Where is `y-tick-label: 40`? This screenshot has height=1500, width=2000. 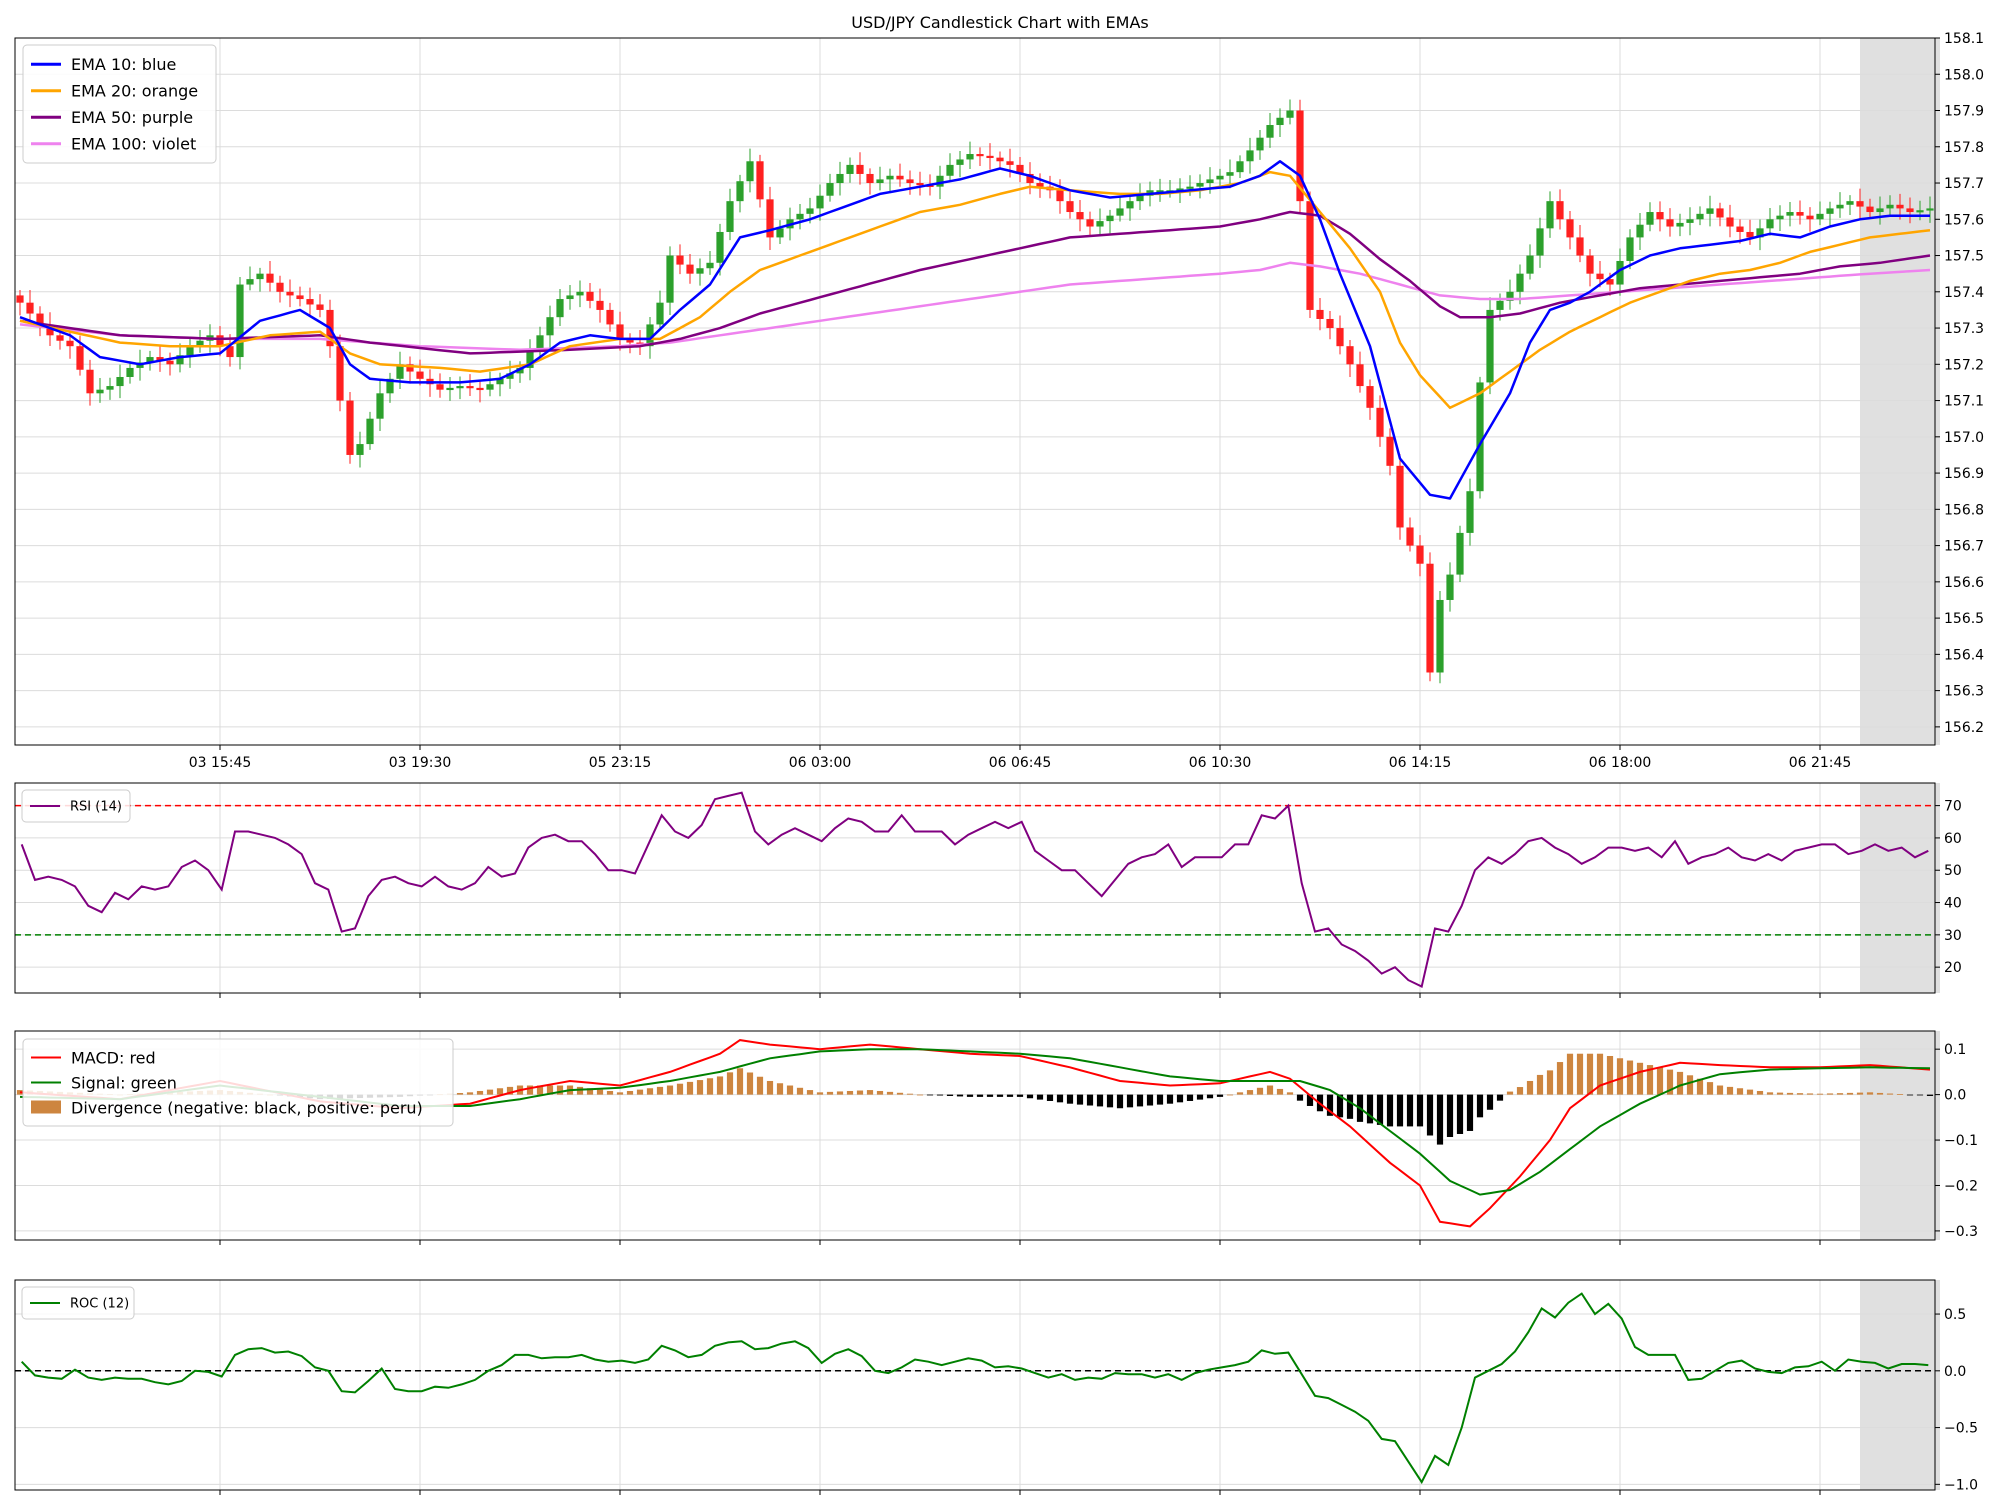 y-tick-label: 40 is located at coordinates (1953, 904).